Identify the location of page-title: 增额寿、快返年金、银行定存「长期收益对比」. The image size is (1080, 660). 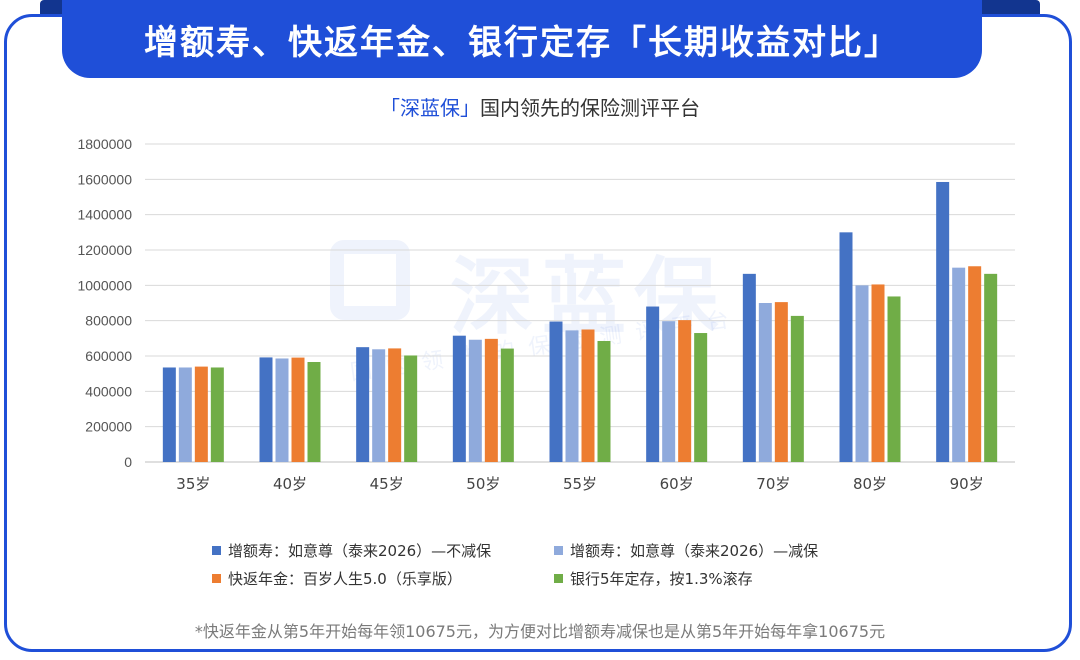
(522, 42).